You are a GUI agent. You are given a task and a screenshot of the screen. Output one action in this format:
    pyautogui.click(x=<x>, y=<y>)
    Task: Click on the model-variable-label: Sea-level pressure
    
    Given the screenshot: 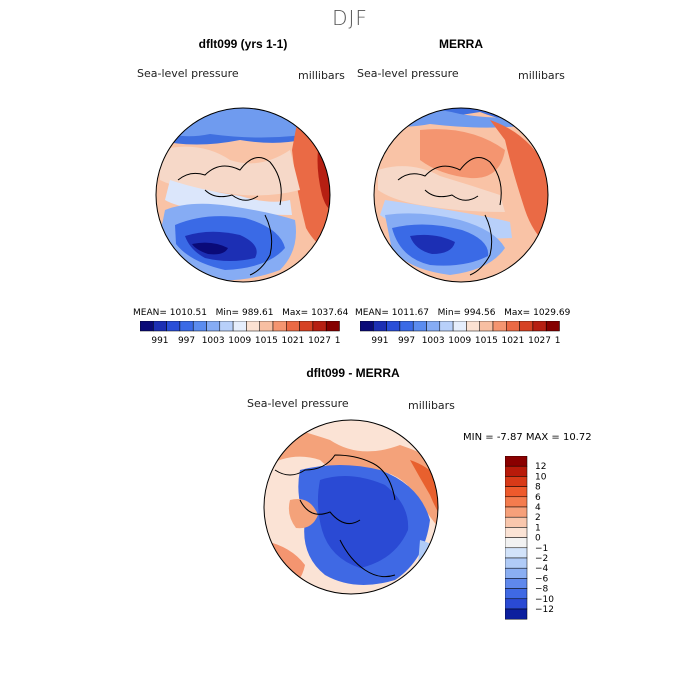 What is the action you would take?
    pyautogui.click(x=188, y=73)
    